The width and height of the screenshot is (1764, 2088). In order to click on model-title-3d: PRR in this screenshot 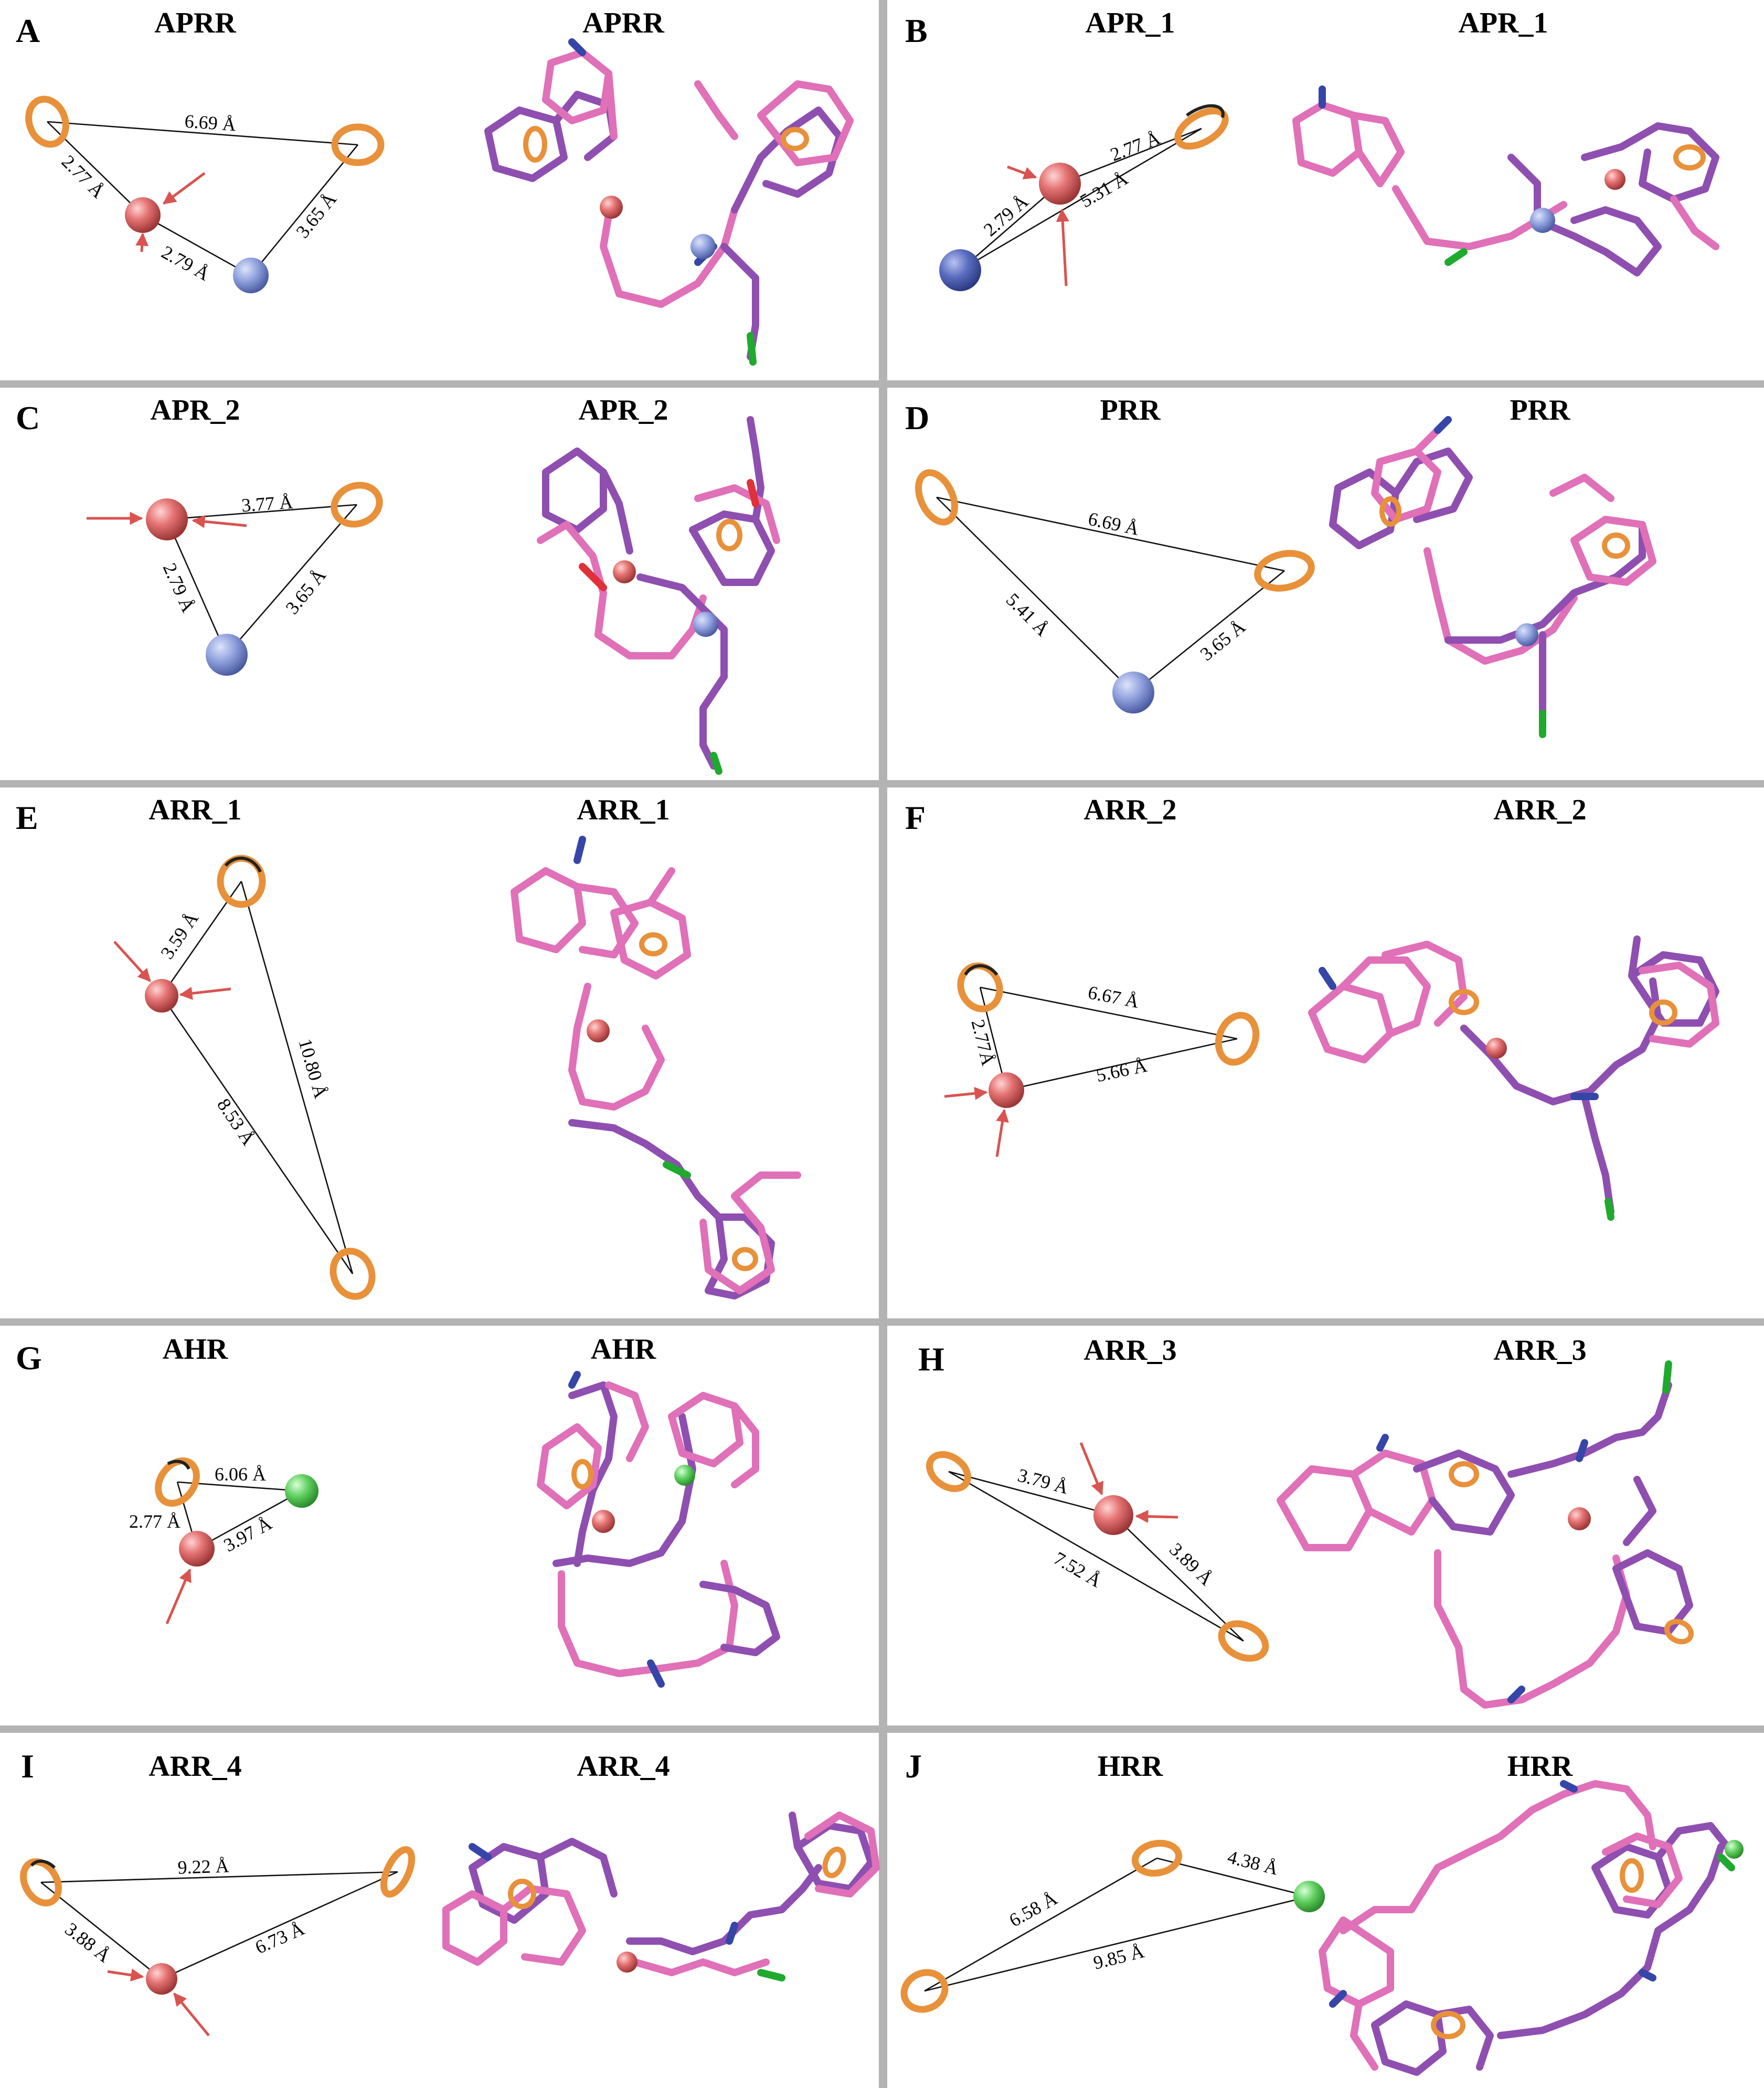, I will do `click(1540, 410)`.